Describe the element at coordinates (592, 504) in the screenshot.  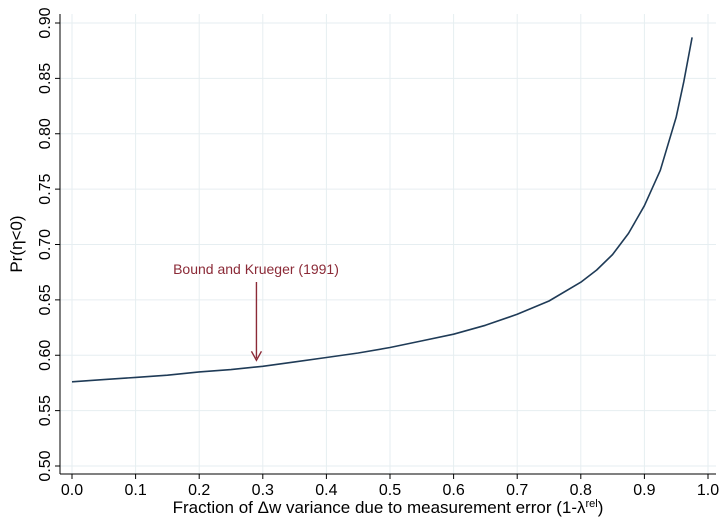
I see `x-axis-title-superscript: rel` at that location.